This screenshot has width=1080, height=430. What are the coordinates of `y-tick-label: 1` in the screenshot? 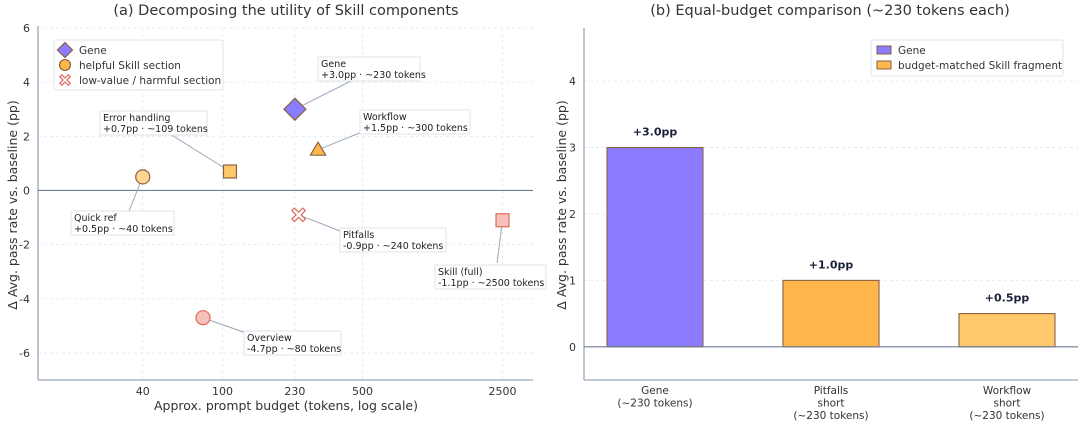 It's located at (572, 280).